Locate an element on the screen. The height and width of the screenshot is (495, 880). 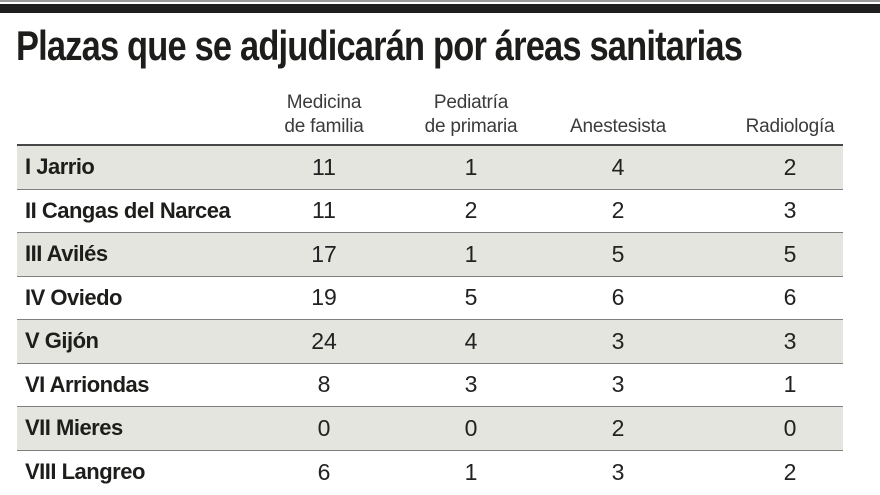
row-area-label: VI Arriondas is located at coordinates (87, 384).